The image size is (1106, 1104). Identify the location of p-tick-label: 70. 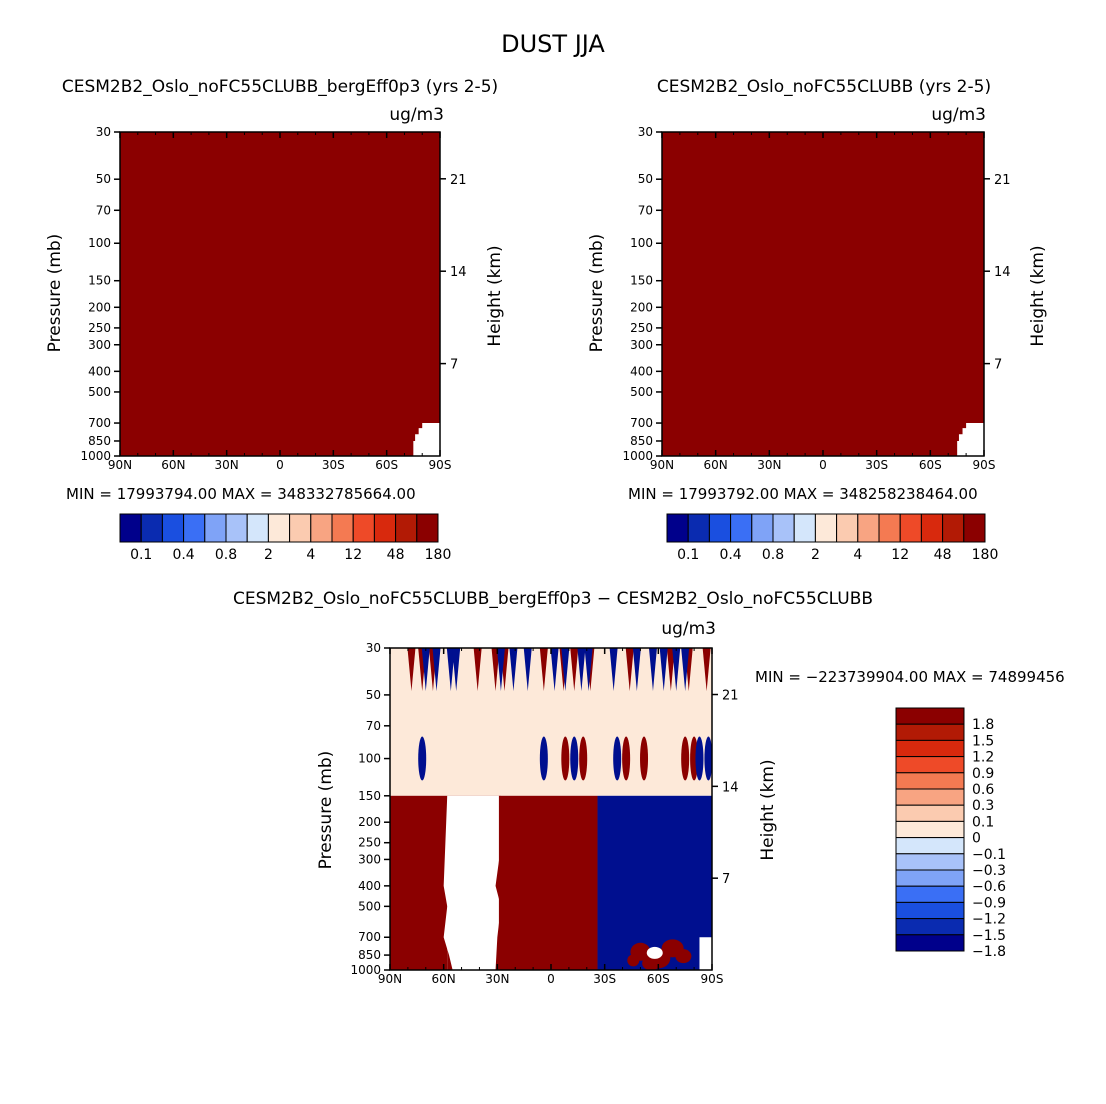
(103, 210).